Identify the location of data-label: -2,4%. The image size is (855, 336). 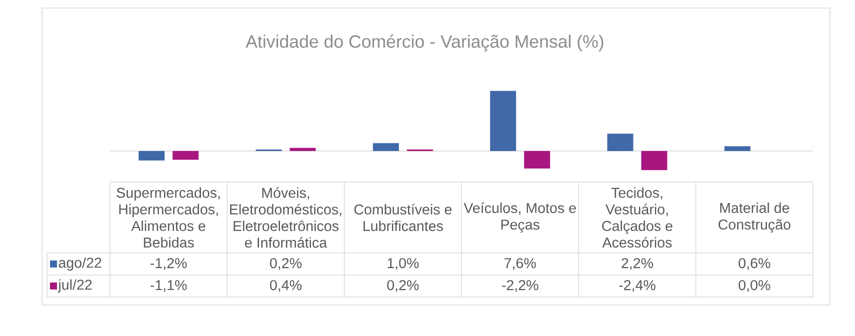
(637, 286).